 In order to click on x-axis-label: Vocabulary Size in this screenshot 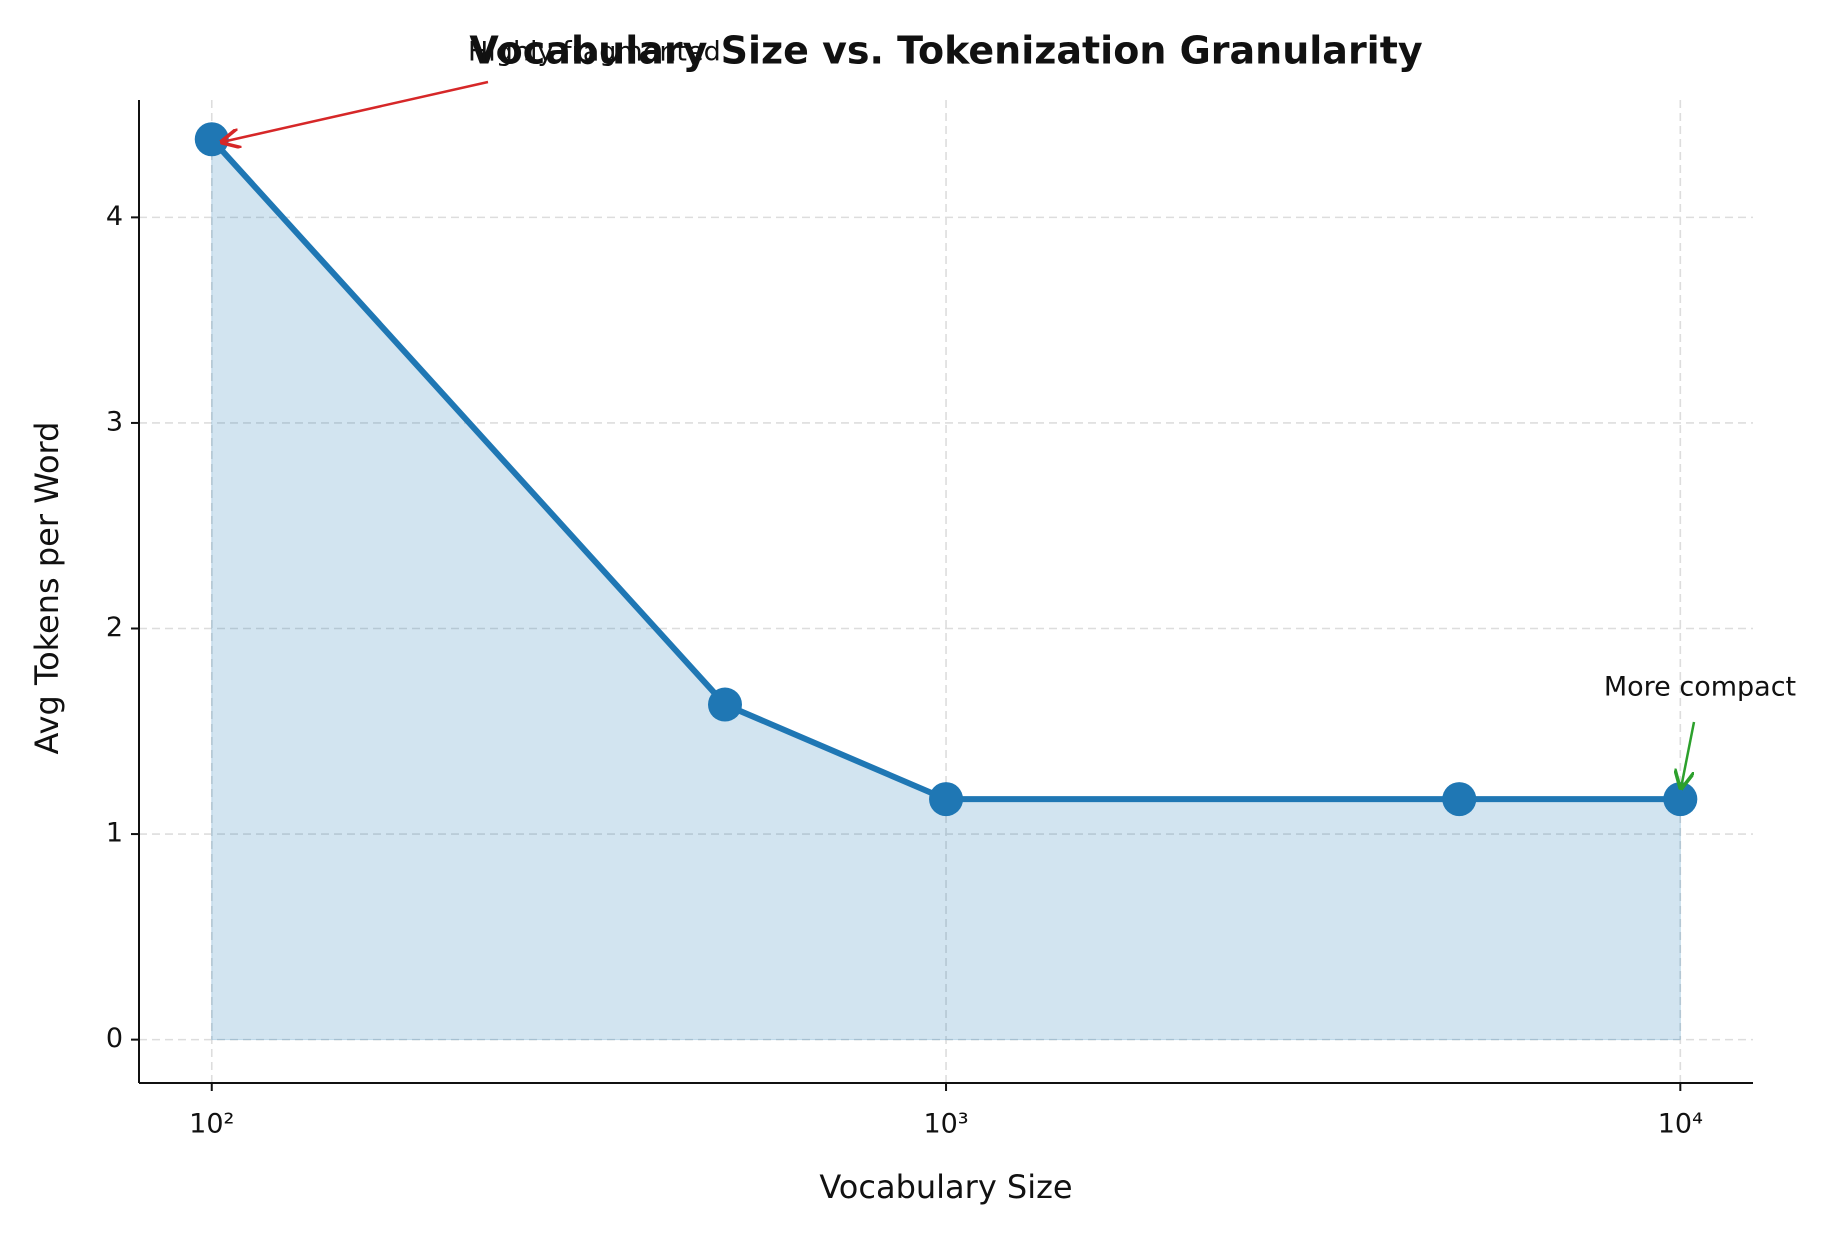, I will do `click(945, 1187)`.